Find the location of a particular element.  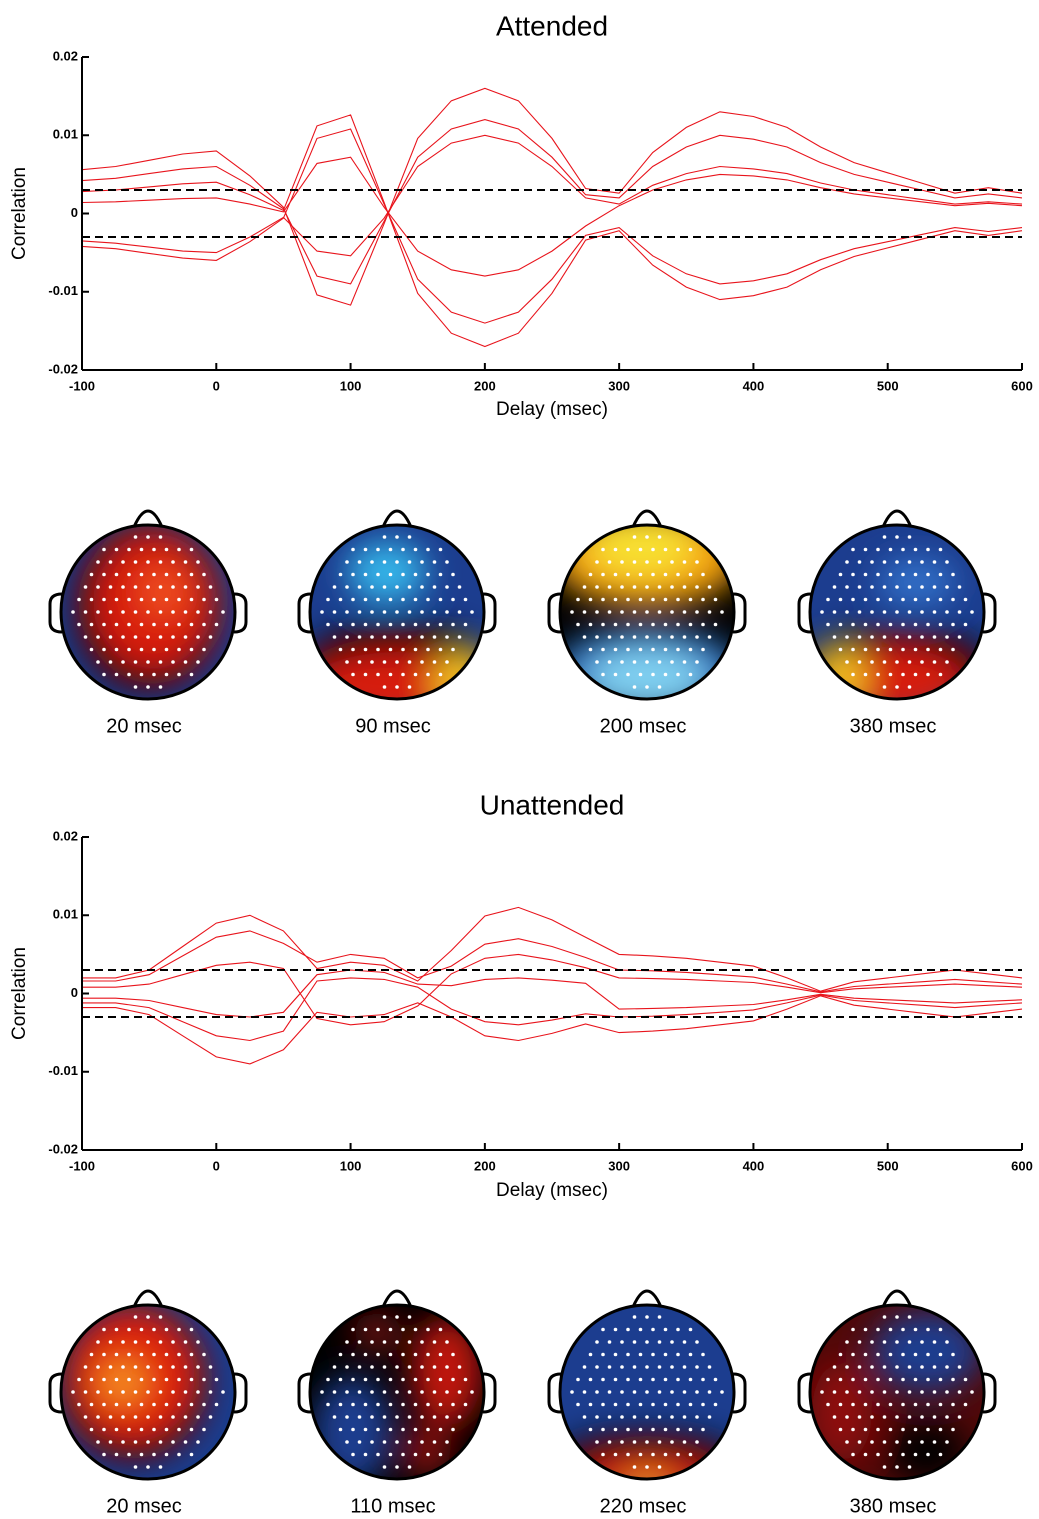

topomap: 200 msec is located at coordinates (647, 623).